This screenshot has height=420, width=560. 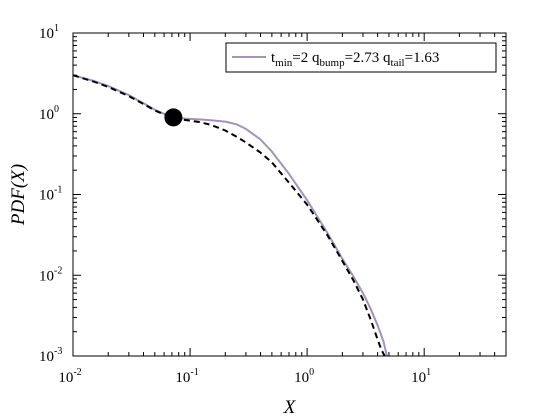 I want to click on legend-label: tmin=2 qbump=2.73 qtail=1.63, so click(x=355, y=59).